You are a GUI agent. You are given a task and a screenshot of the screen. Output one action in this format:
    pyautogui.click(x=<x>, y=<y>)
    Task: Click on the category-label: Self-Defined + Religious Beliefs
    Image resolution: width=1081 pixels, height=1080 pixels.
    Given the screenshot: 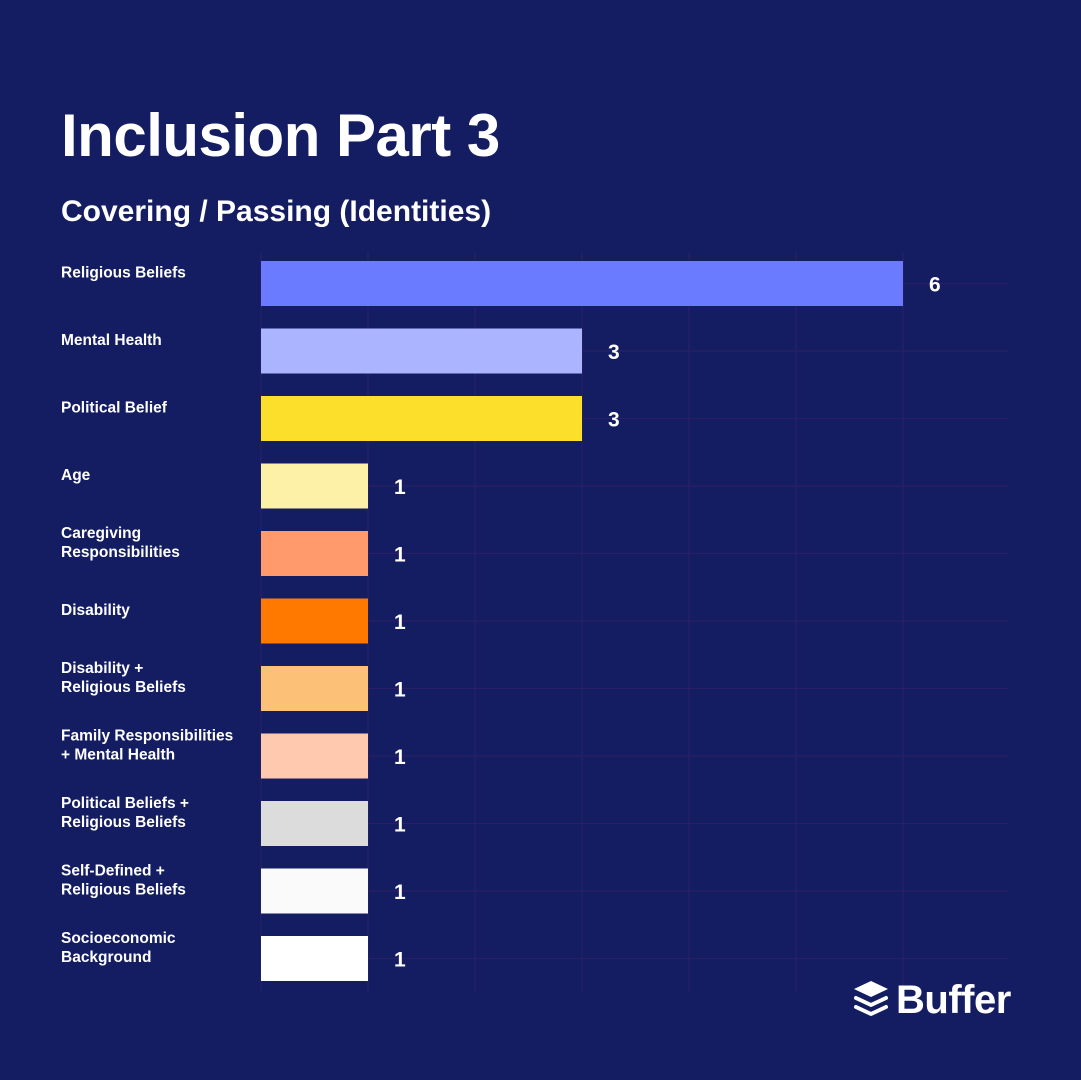 What is the action you would take?
    pyautogui.click(x=123, y=881)
    